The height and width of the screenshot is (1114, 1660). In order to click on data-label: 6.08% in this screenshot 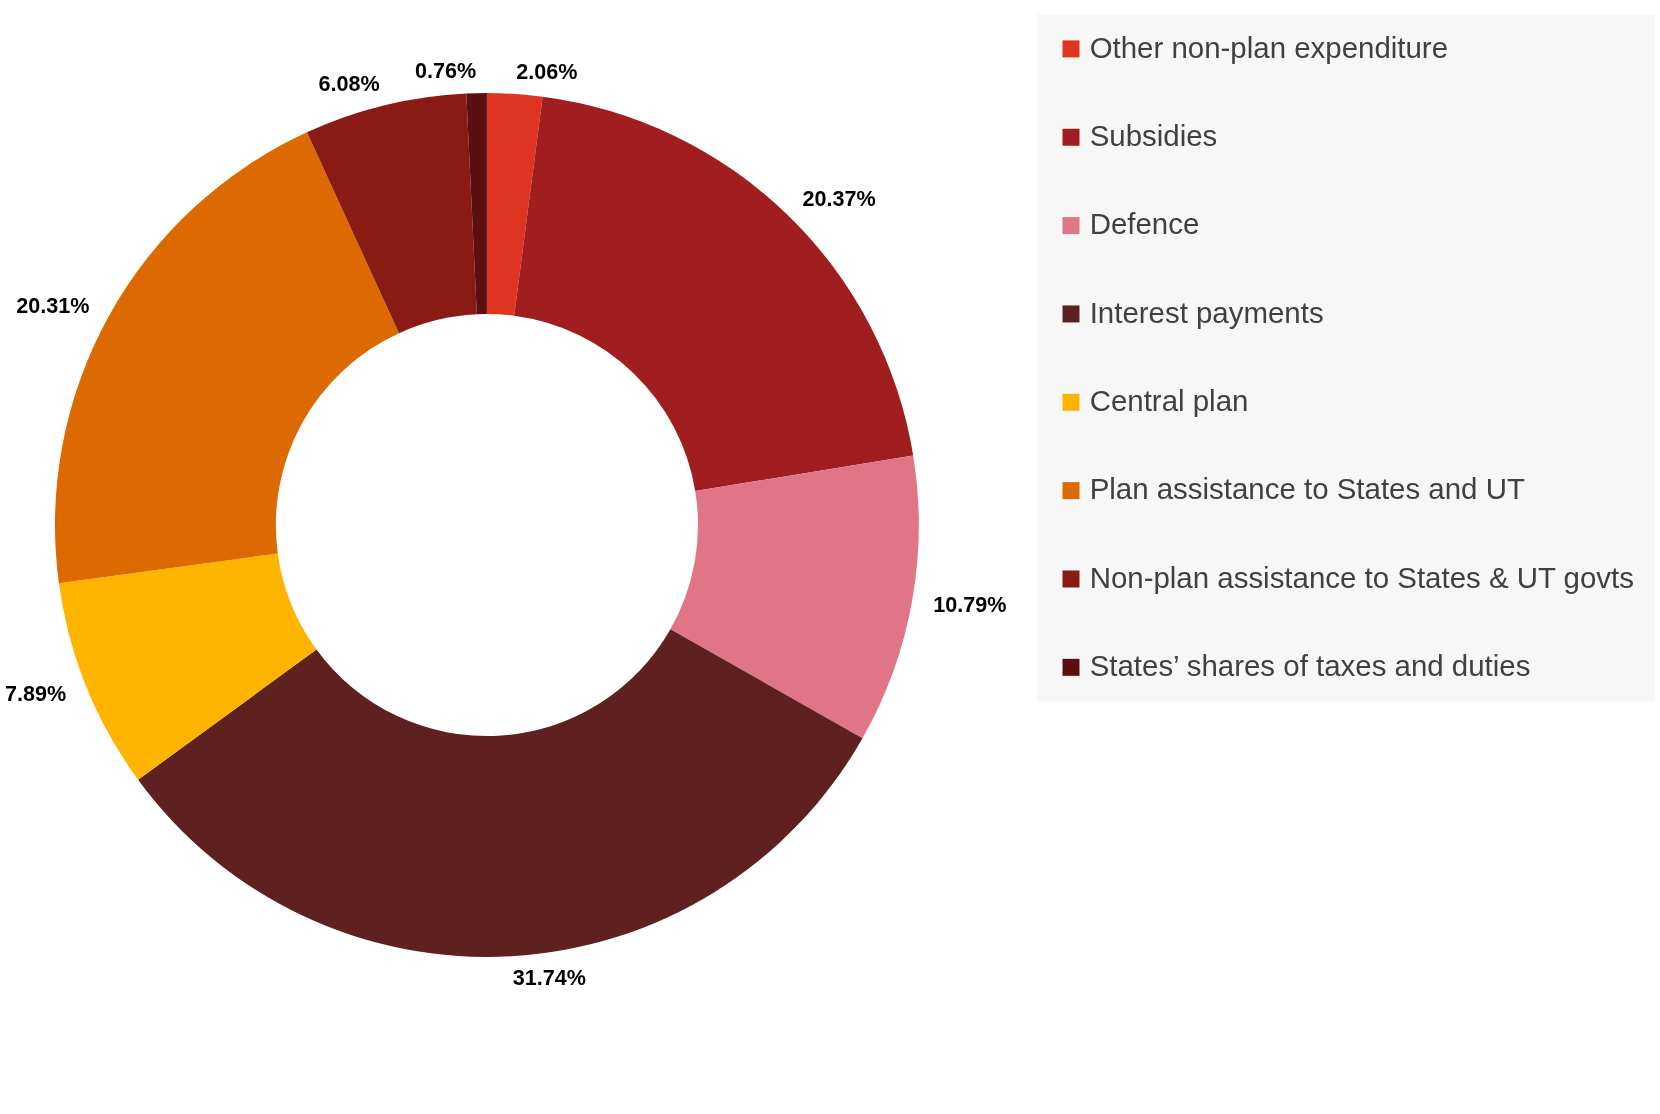, I will do `click(349, 84)`.